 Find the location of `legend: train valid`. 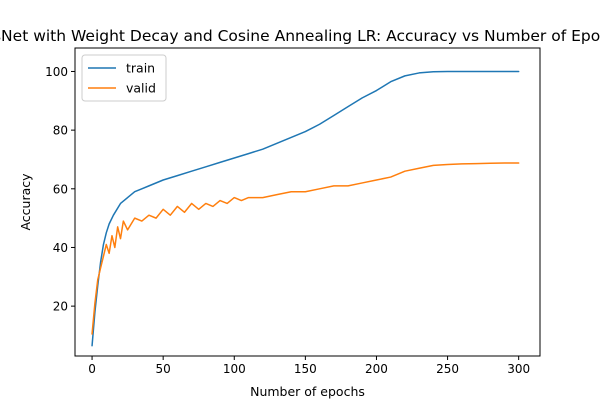

legend: train valid is located at coordinates (124, 78).